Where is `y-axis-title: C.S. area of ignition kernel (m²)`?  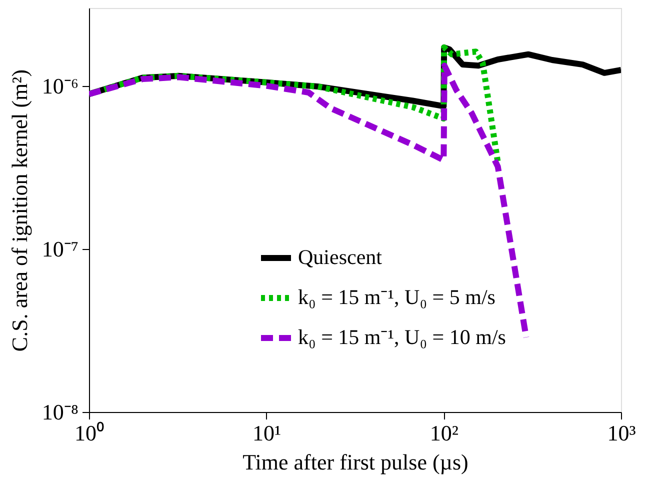
y-axis-title: C.S. area of ignition kernel (m²) is located at coordinates (19, 210).